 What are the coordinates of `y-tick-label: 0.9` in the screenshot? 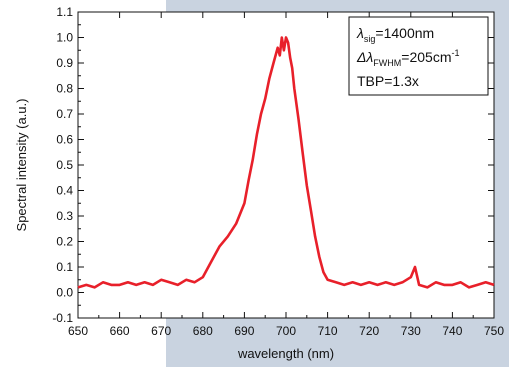 It's located at (64, 63).